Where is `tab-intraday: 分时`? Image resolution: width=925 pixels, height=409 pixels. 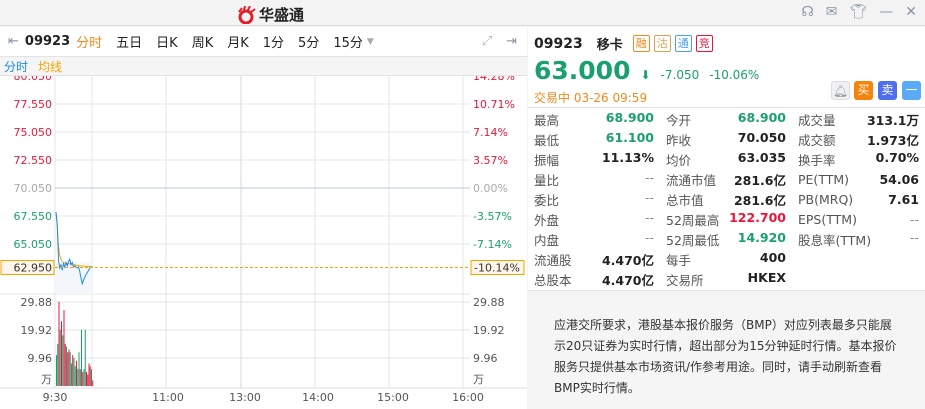
tab-intraday: 分时 is located at coordinates (89, 43).